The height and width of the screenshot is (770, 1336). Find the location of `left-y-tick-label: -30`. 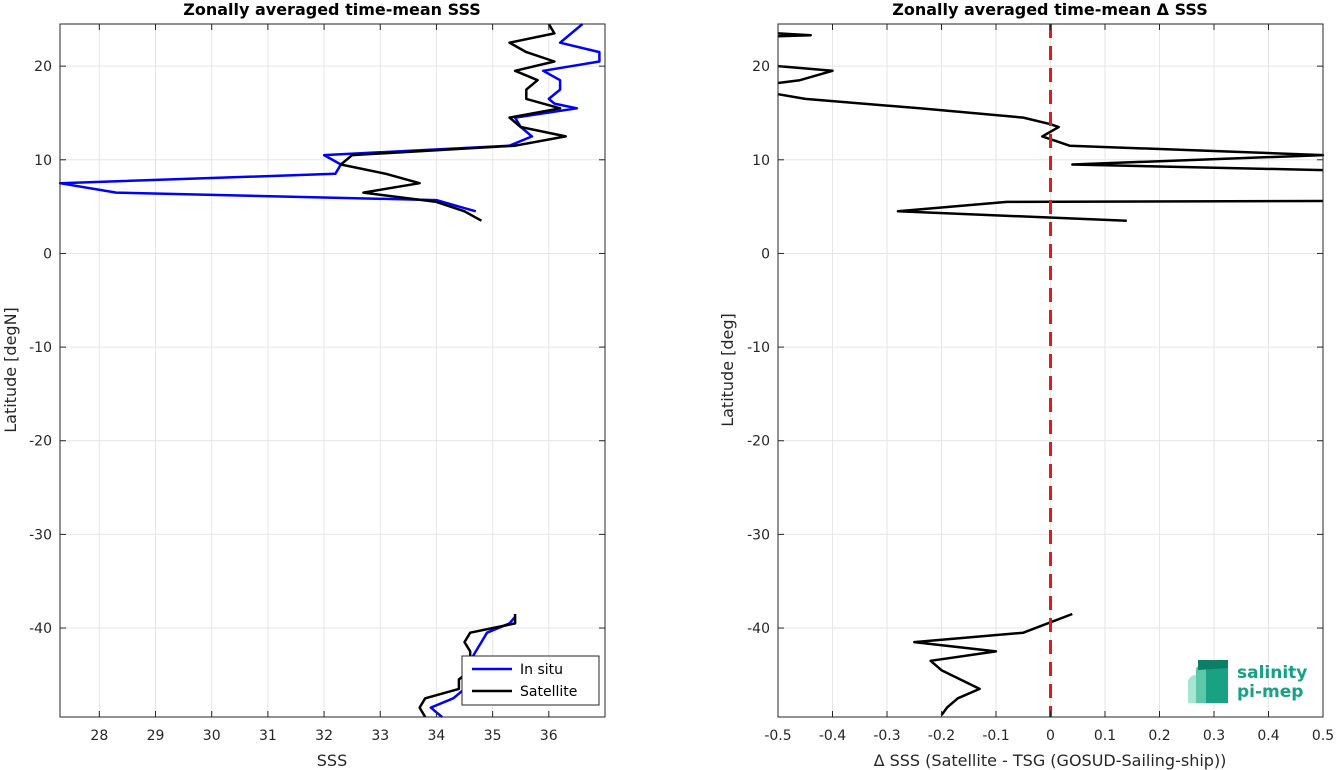

left-y-tick-label: -30 is located at coordinates (40, 535).